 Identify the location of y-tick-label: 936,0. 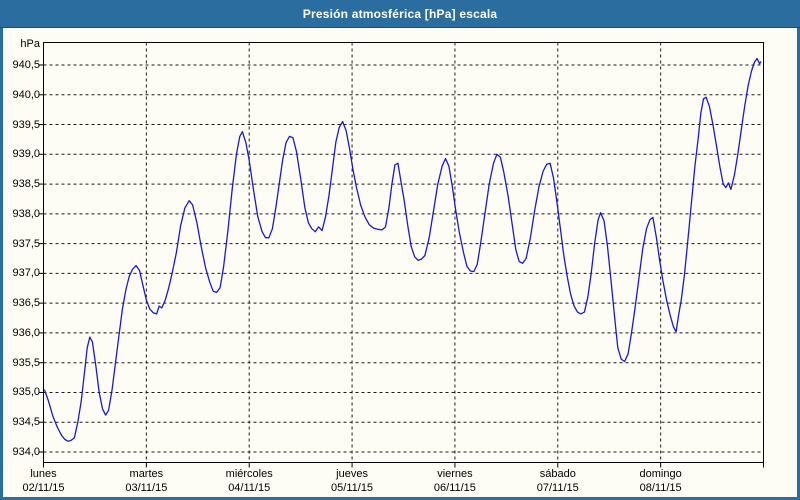
(26, 332).